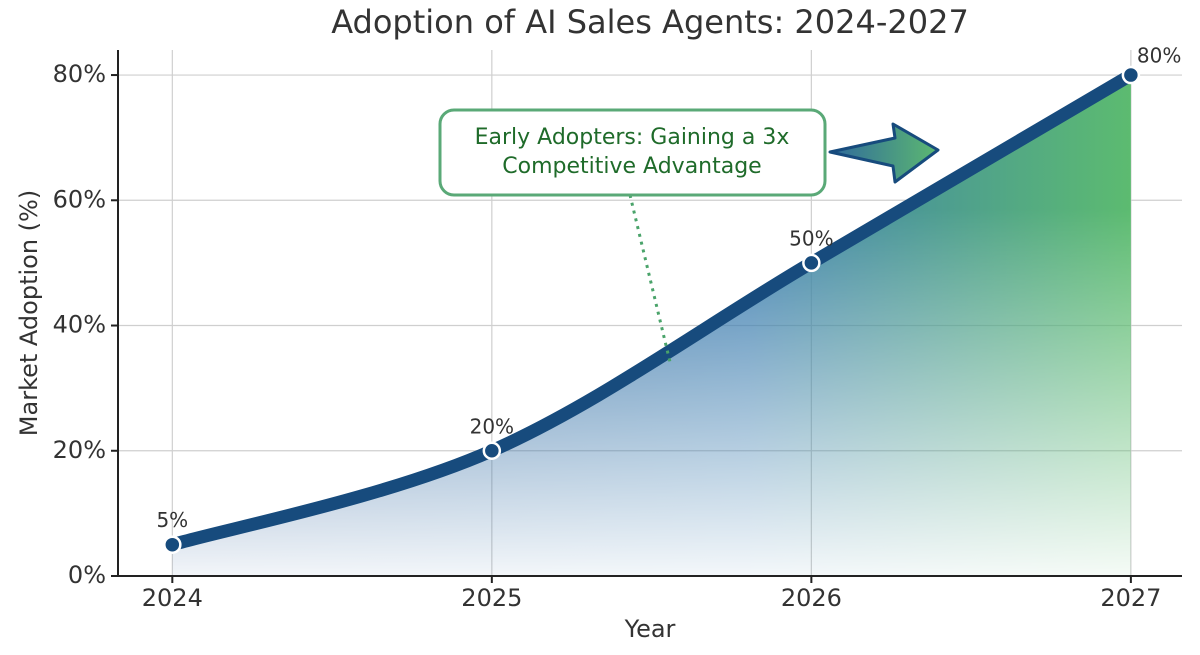 This screenshot has height=655, width=1200. I want to click on y-tick-label: 60%, so click(79, 199).